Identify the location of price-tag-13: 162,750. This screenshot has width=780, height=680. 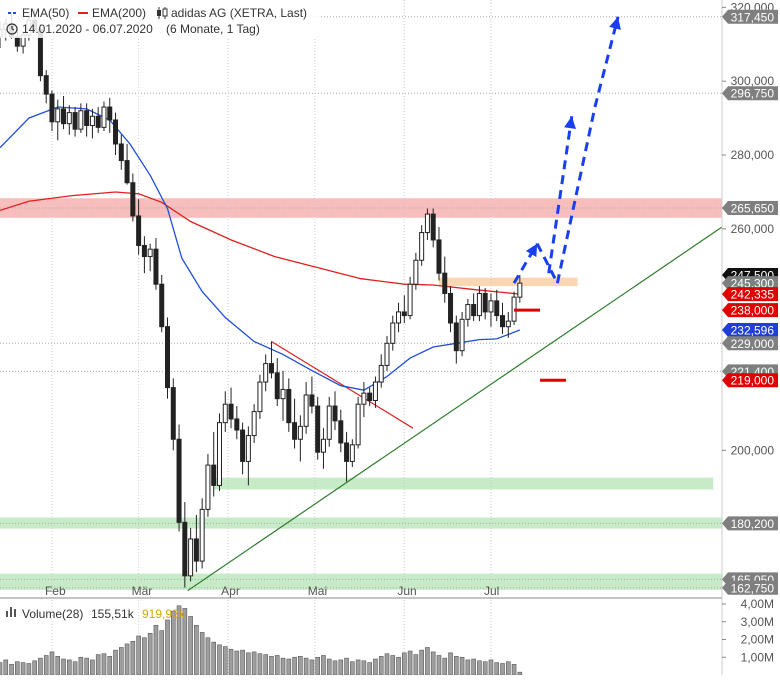
(750, 587).